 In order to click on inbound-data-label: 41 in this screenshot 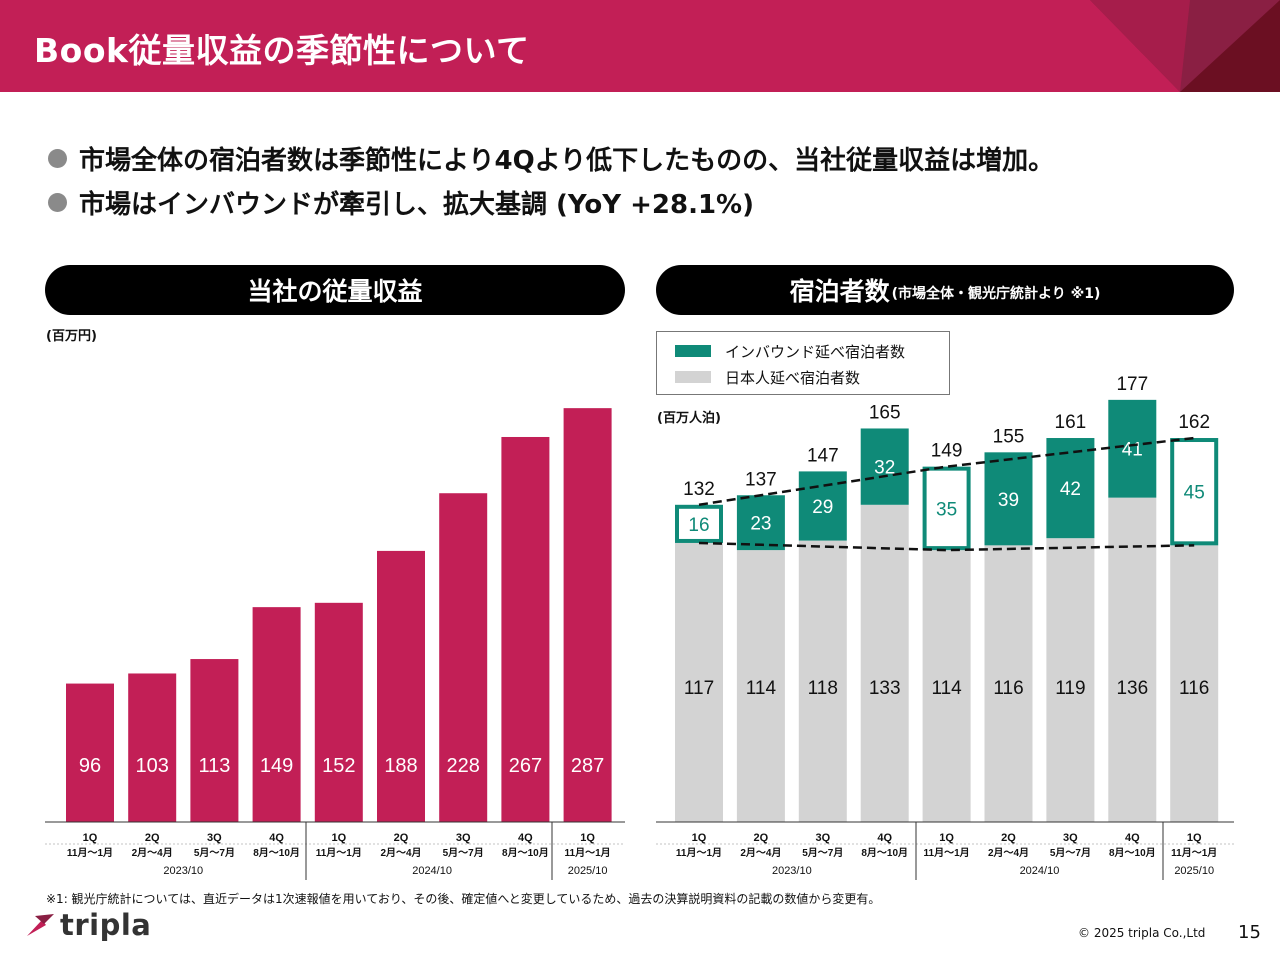, I will do `click(1132, 450)`.